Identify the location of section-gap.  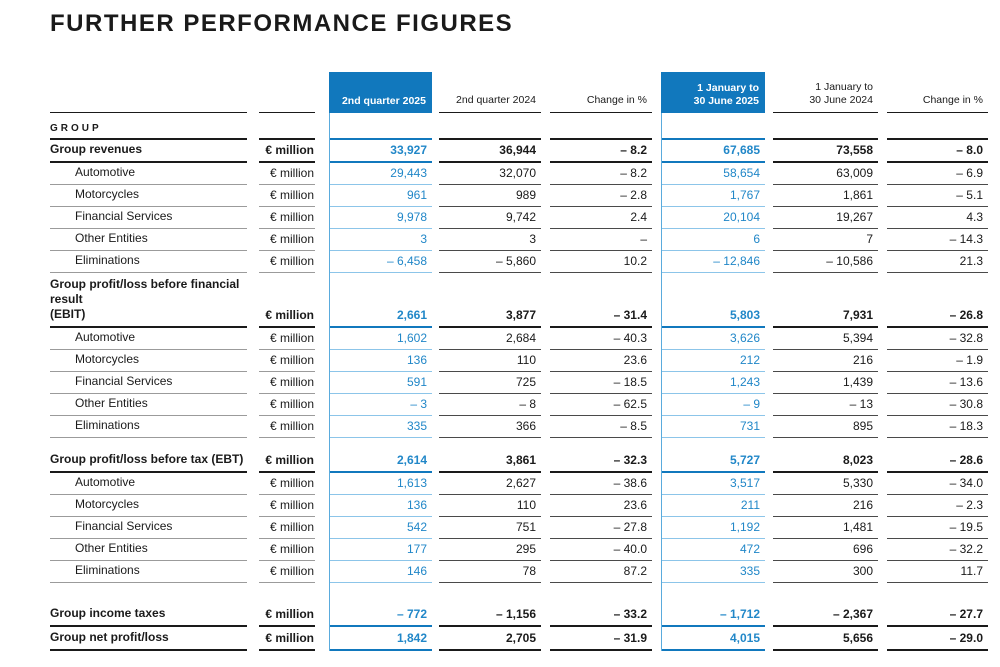
(519, 593).